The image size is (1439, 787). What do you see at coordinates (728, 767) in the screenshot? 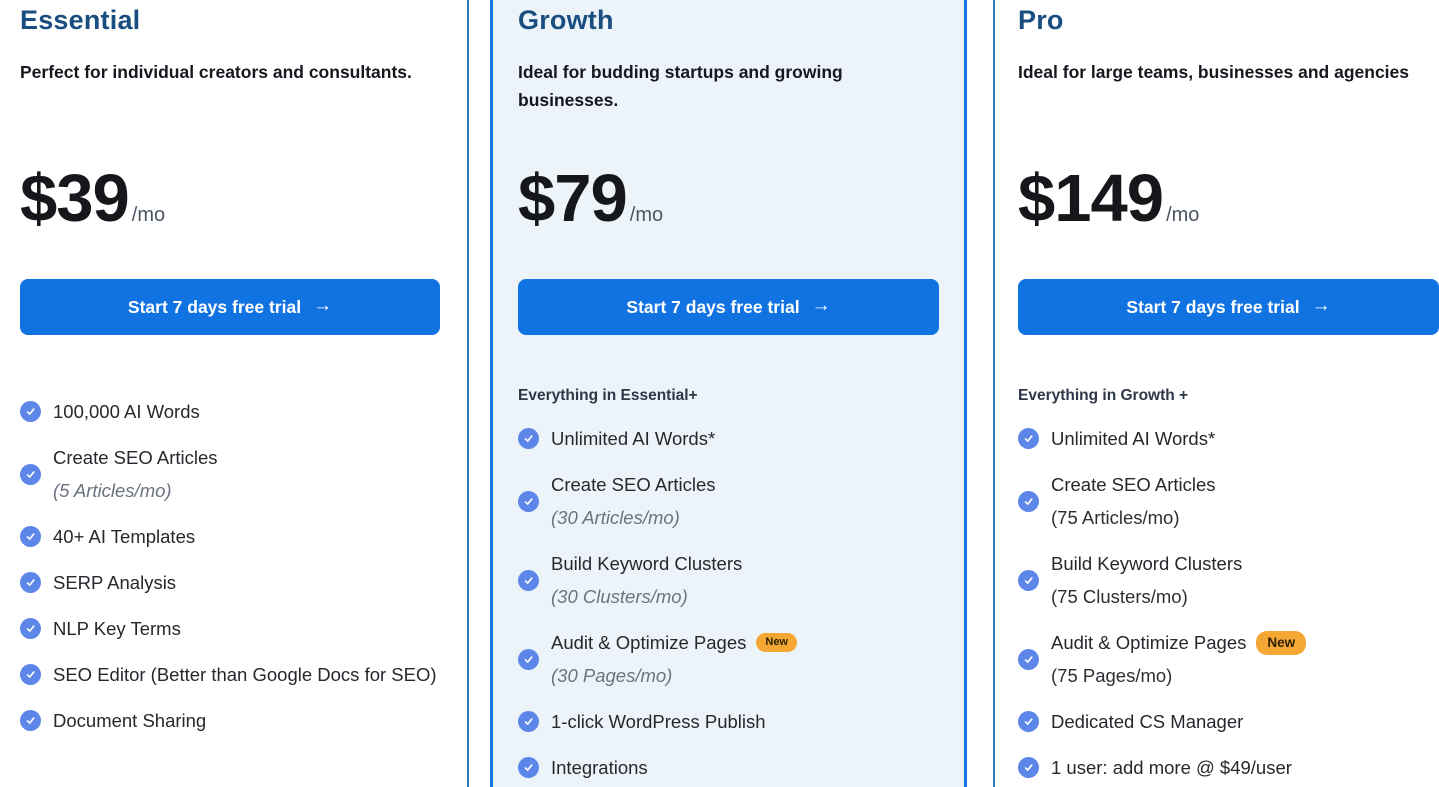
I see `feature-item: Integrations` at bounding box center [728, 767].